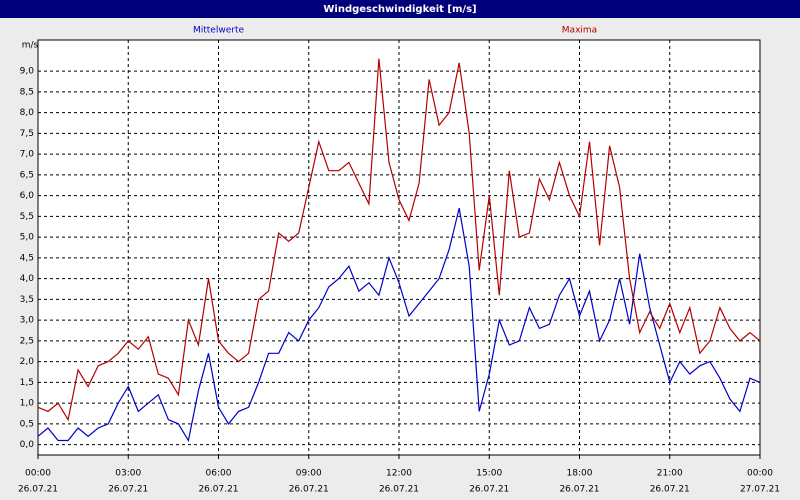  I want to click on y-tick-label: 8,5, so click(27, 92).